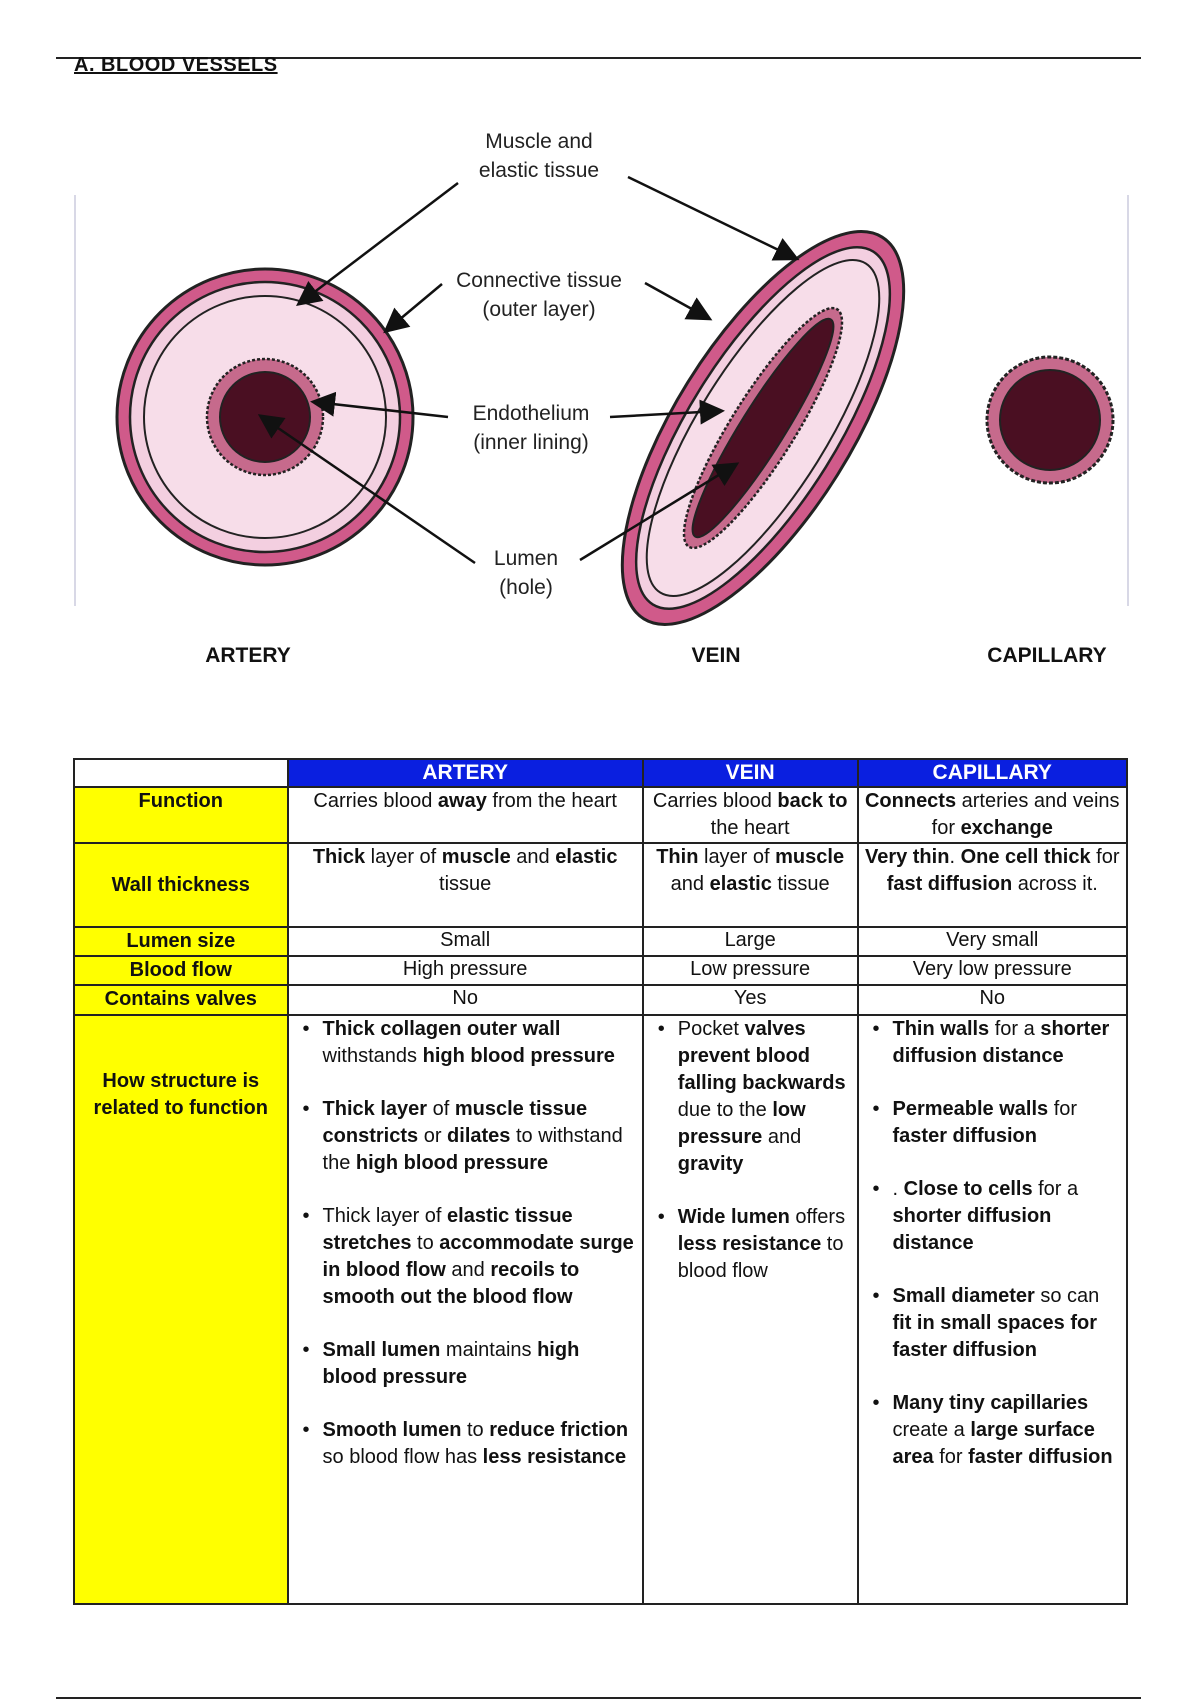 The image size is (1200, 1700). Describe the element at coordinates (339, 857) in the screenshot. I see `bold-text: Thick` at that location.